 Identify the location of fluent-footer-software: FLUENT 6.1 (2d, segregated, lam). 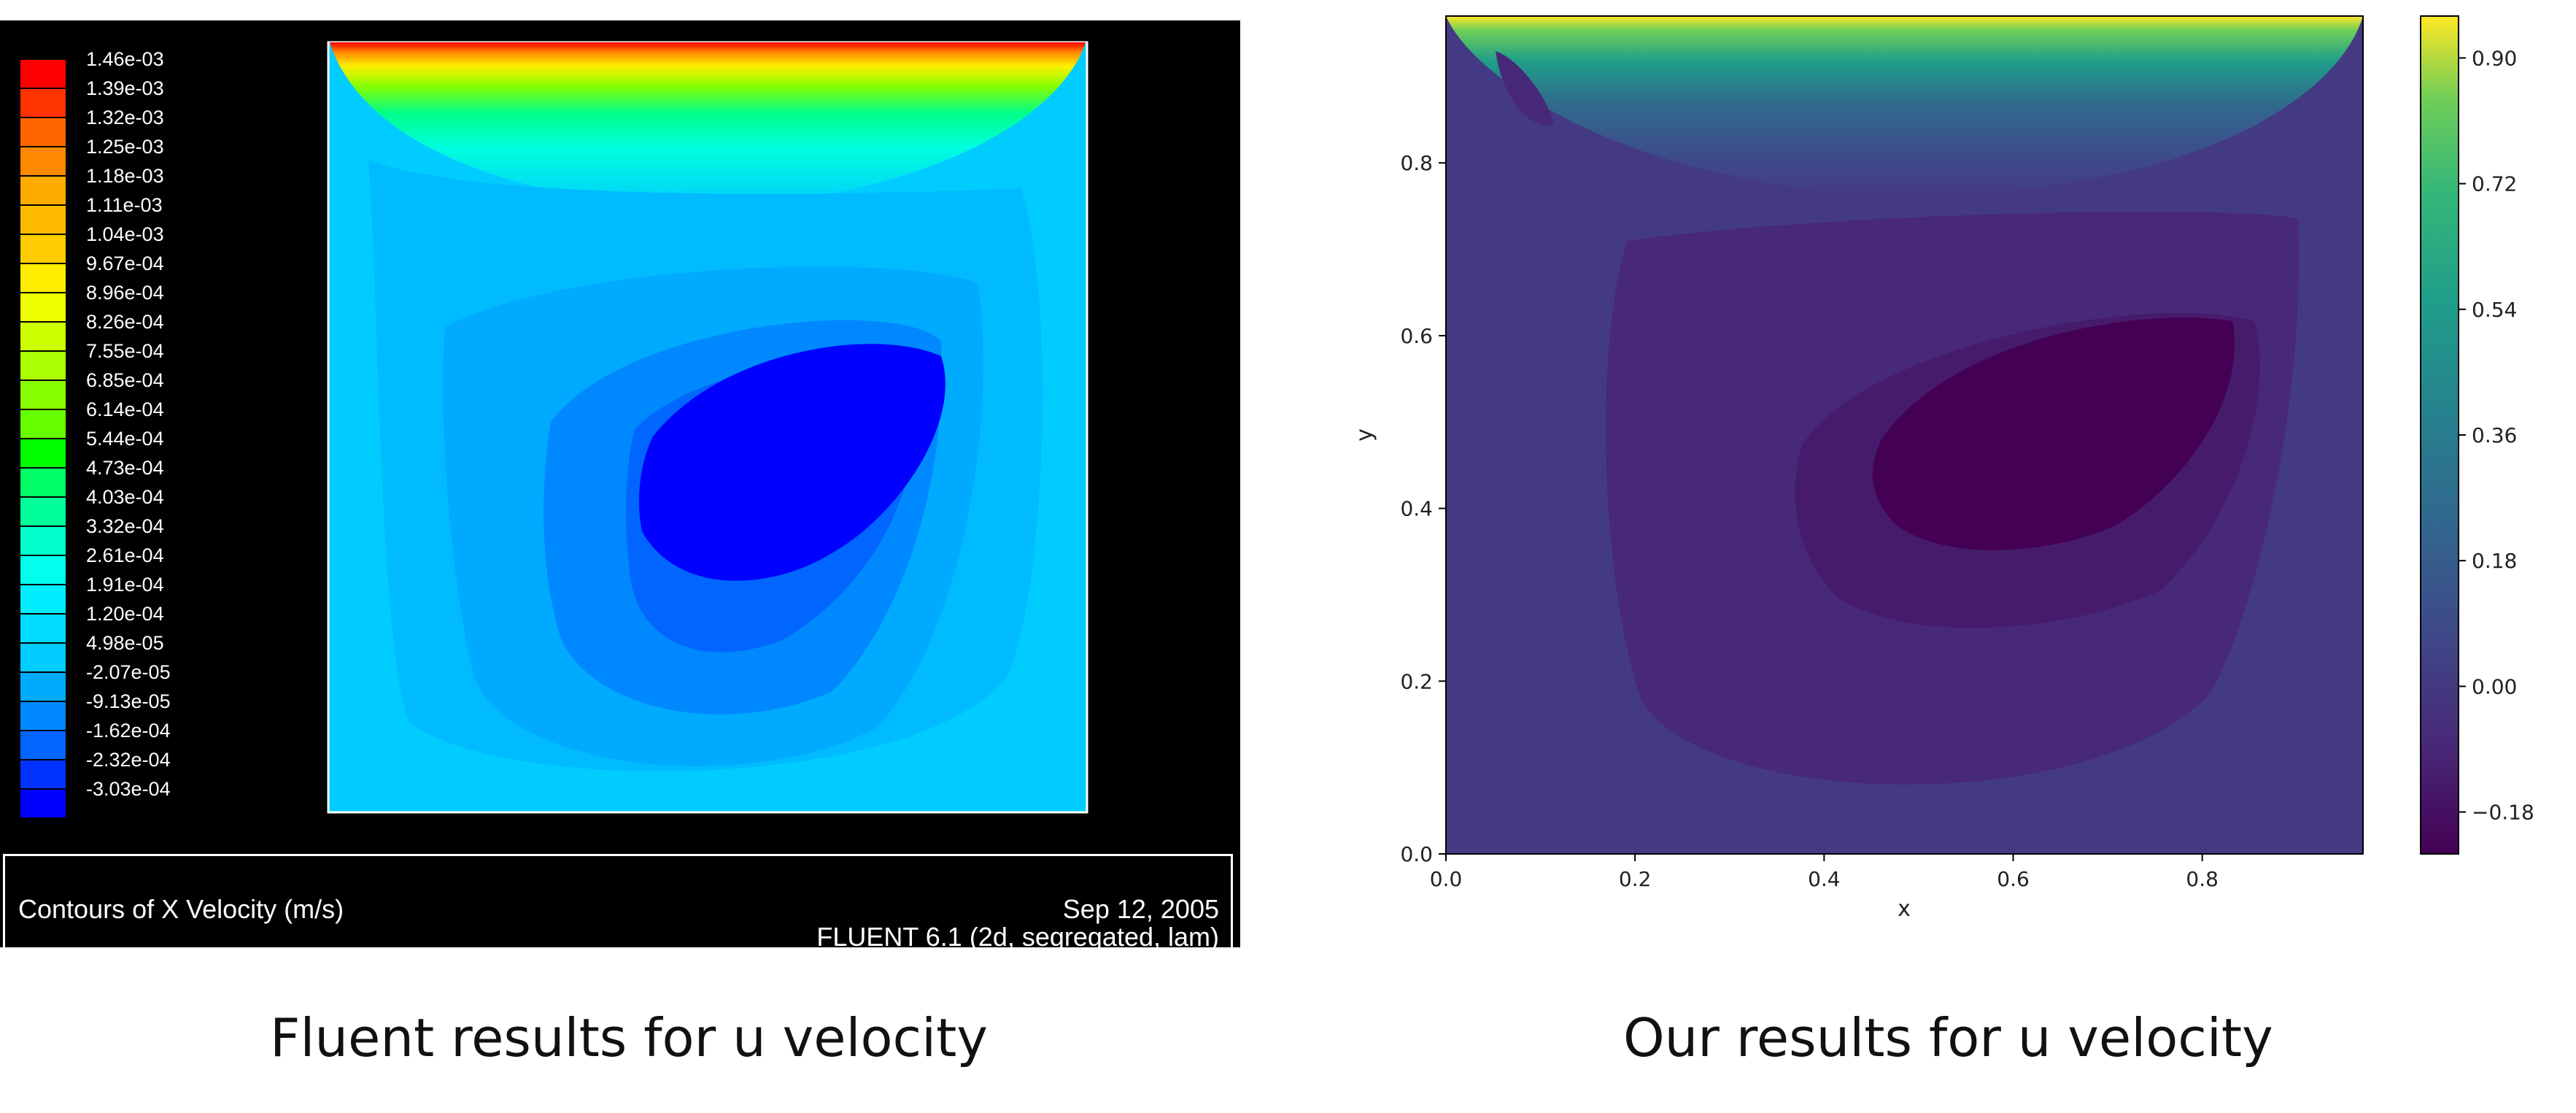
(1017, 937).